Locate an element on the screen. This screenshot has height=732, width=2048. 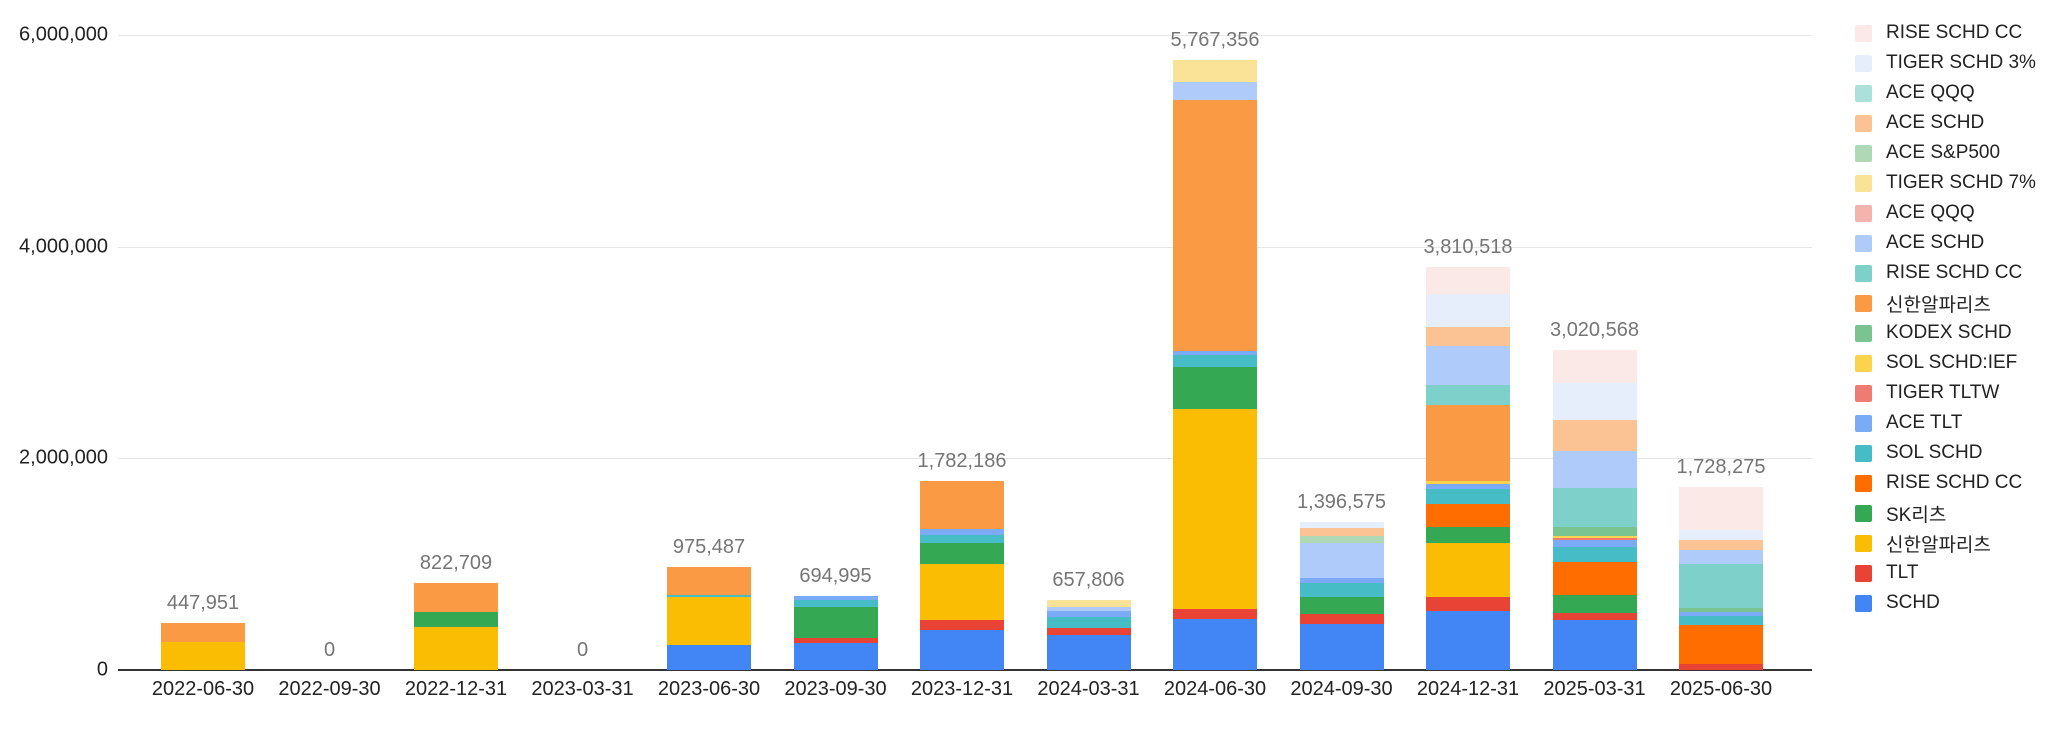
bar-segment-TIGER TLTW is located at coordinates (1594, 539).